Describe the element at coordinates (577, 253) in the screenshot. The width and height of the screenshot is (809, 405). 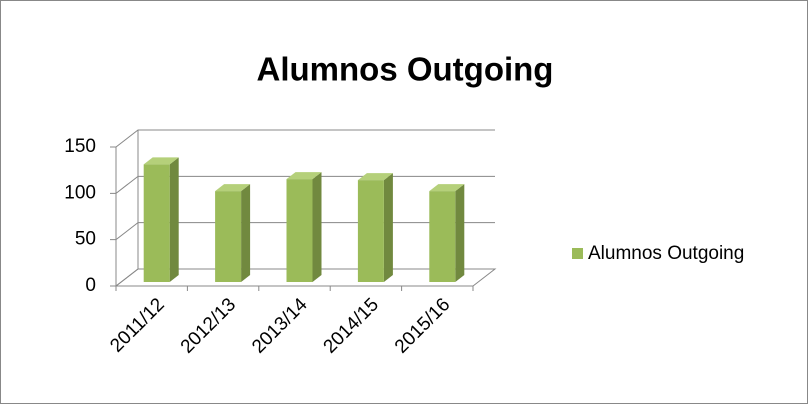
I see `legend-swatch` at that location.